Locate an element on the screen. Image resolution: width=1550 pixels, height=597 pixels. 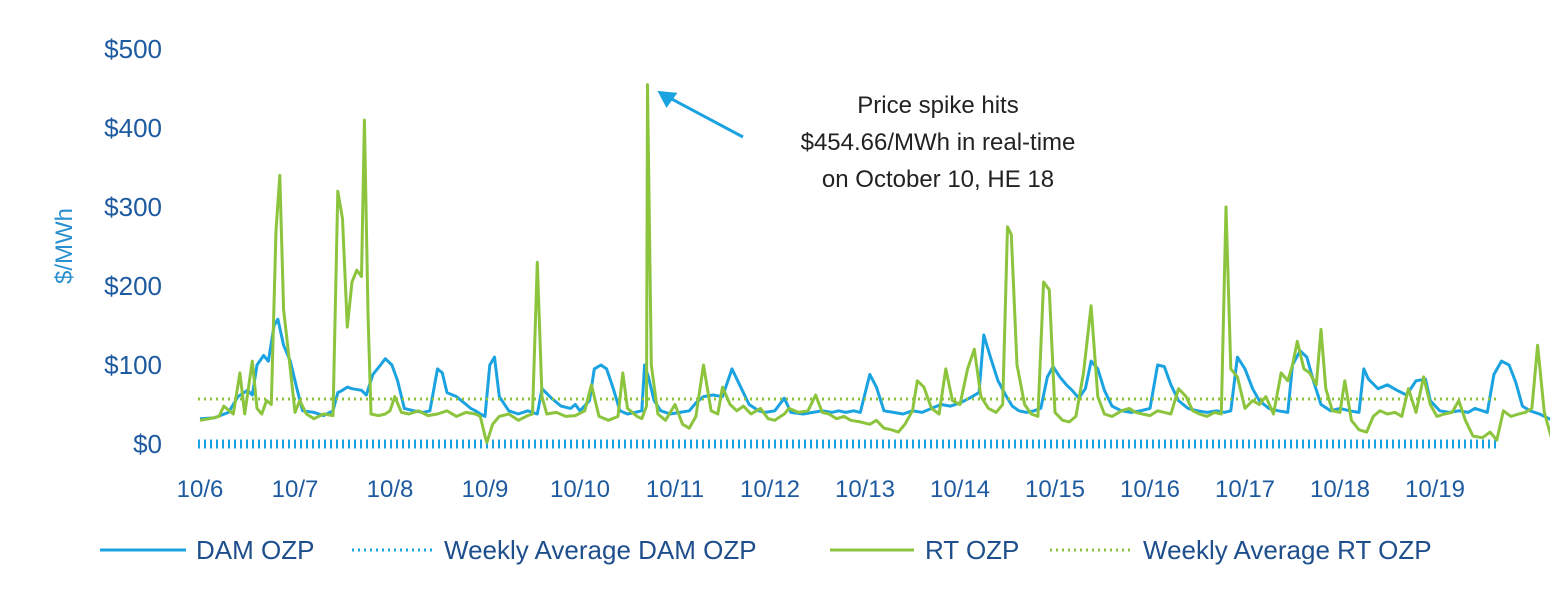
x-tick-label: 10/6 is located at coordinates (200, 489).